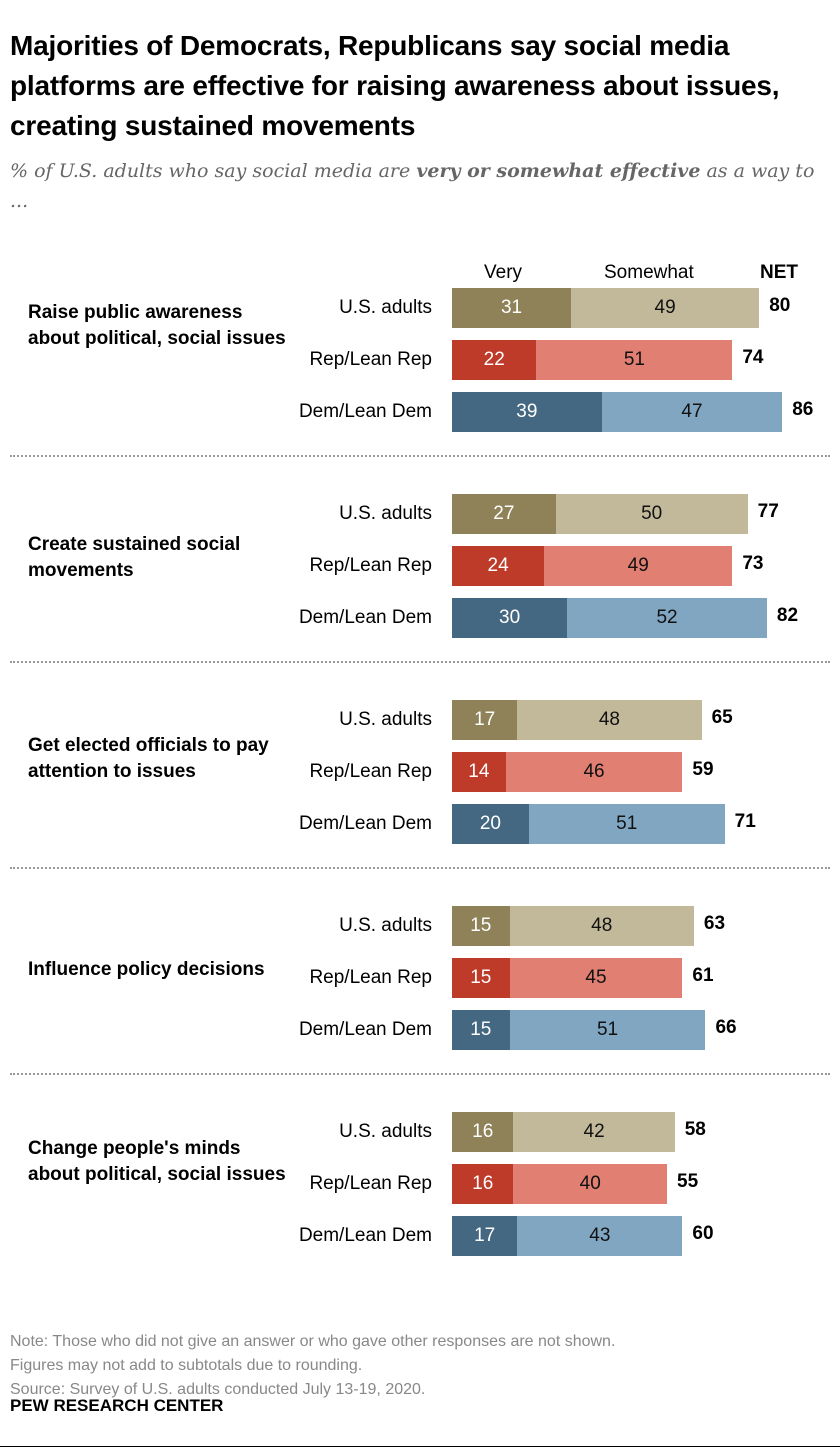  What do you see at coordinates (527, 412) in the screenshot?
I see `bar-very: 39` at bounding box center [527, 412].